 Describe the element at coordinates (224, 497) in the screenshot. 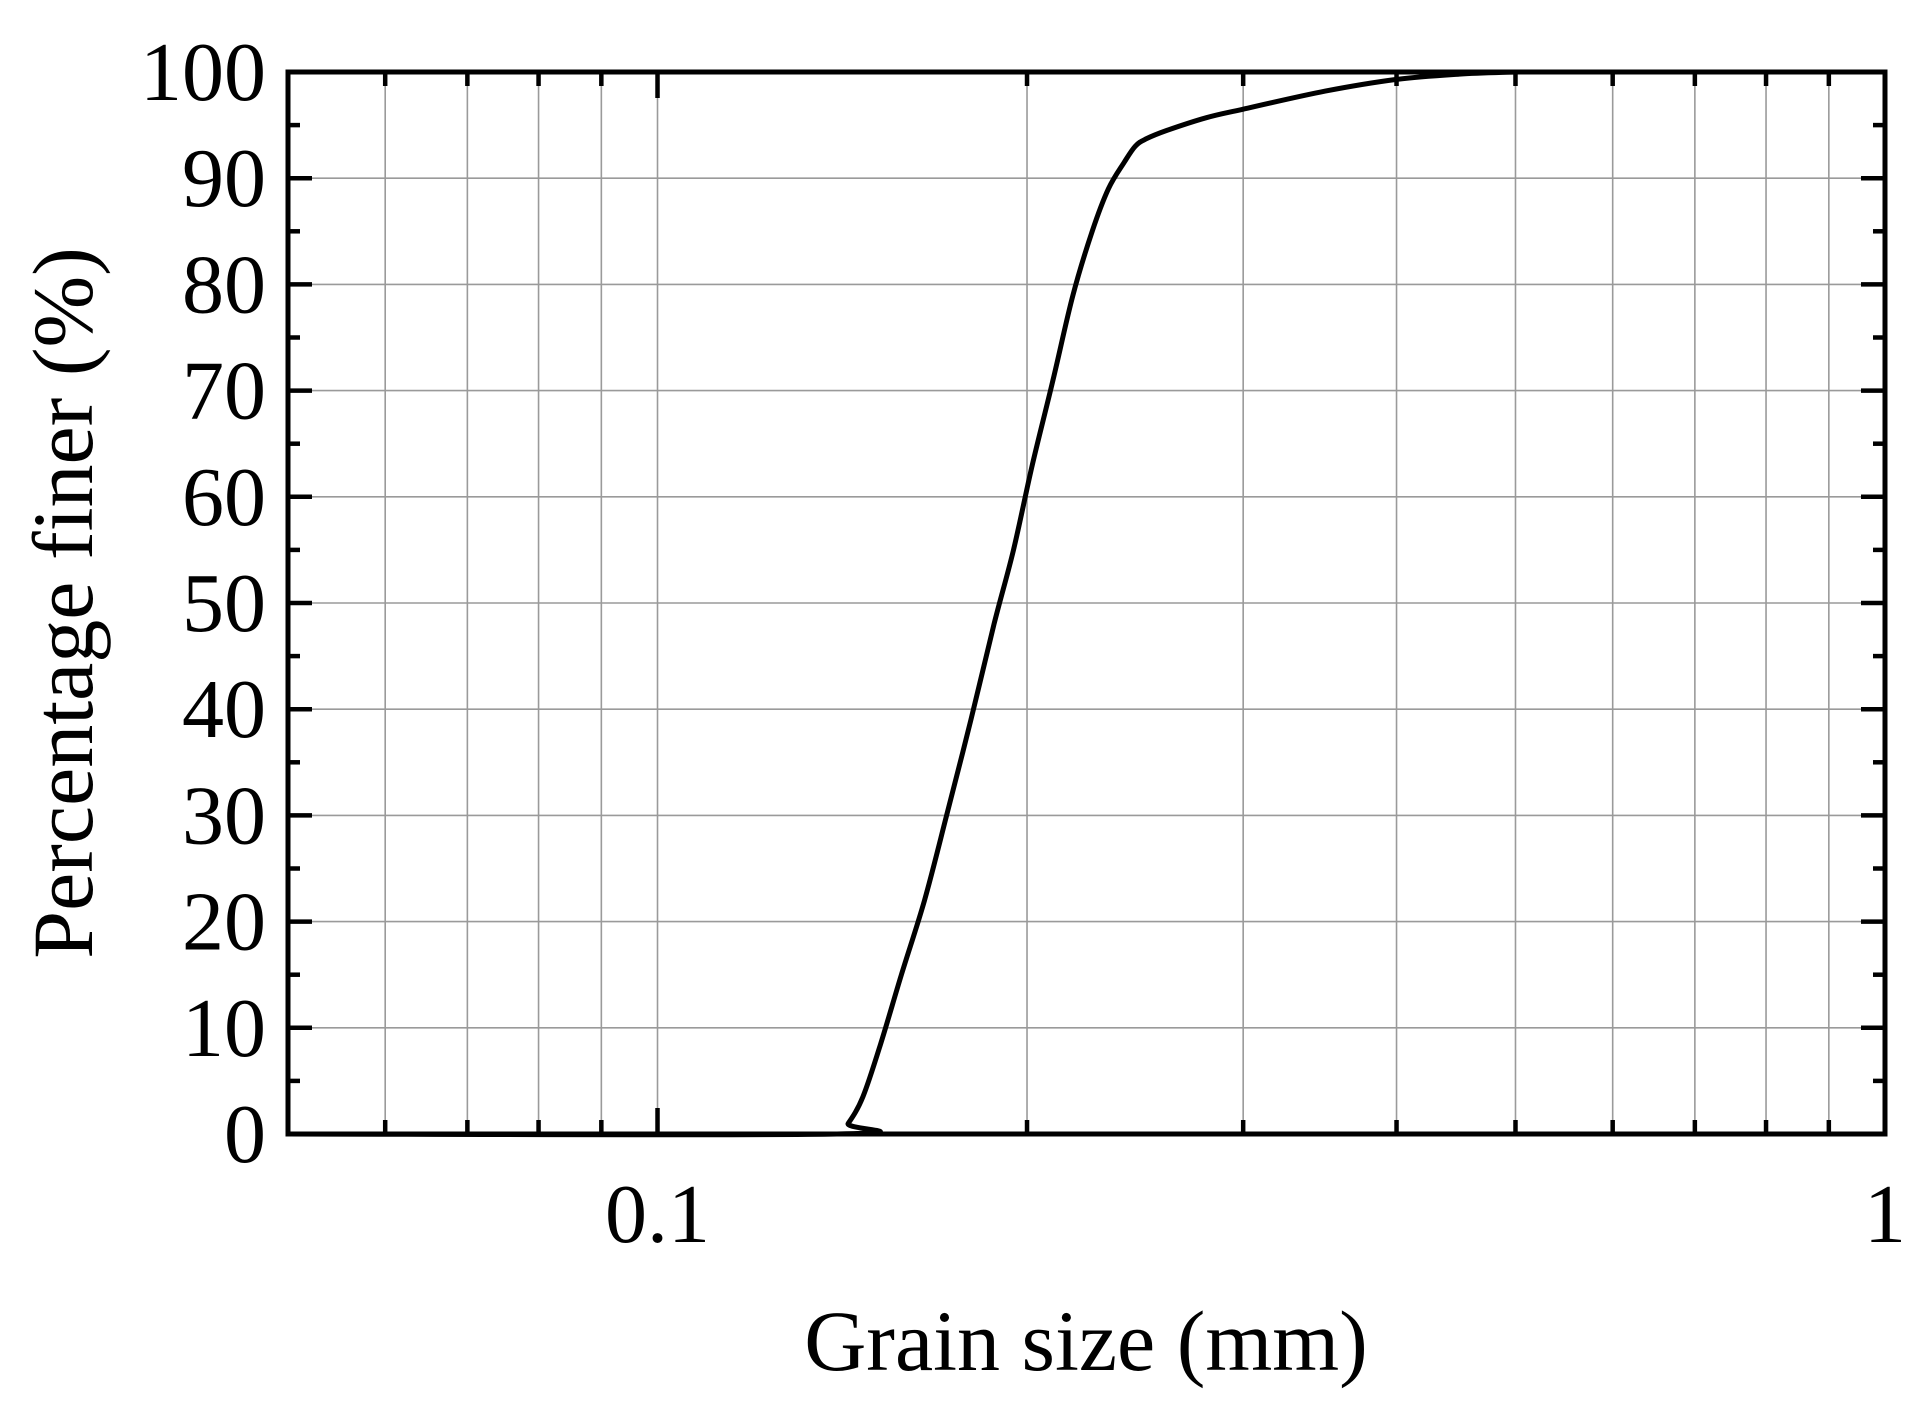

I see `y-tick-label: 60` at that location.